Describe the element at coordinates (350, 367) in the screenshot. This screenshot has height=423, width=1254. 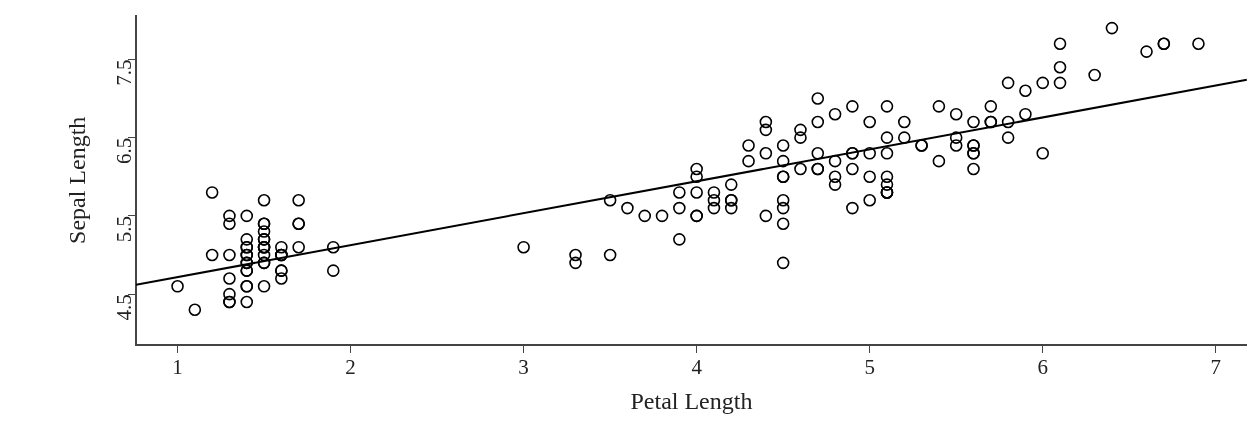
I see `x-tick-label: 2` at that location.